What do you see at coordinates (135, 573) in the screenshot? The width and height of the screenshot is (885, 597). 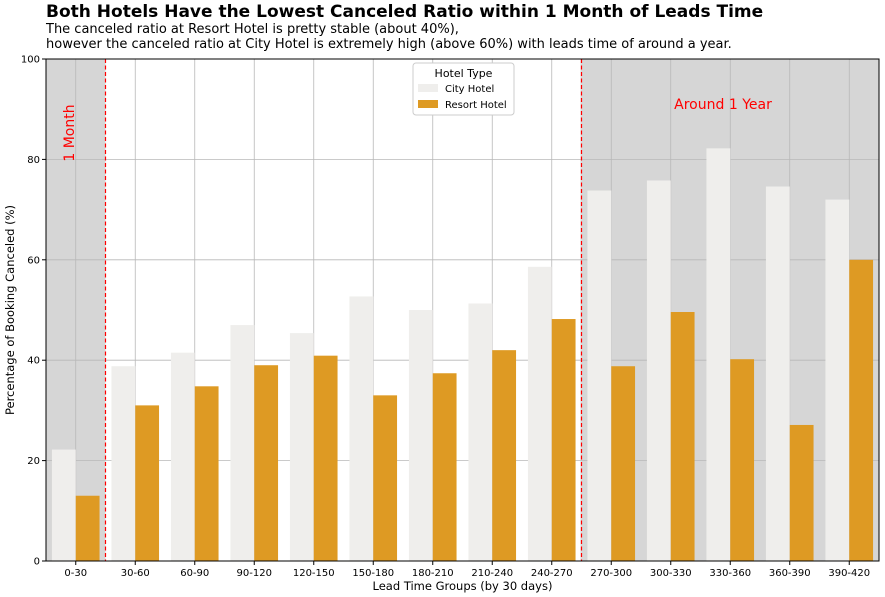 I see `x-tick-label: 30-60` at bounding box center [135, 573].